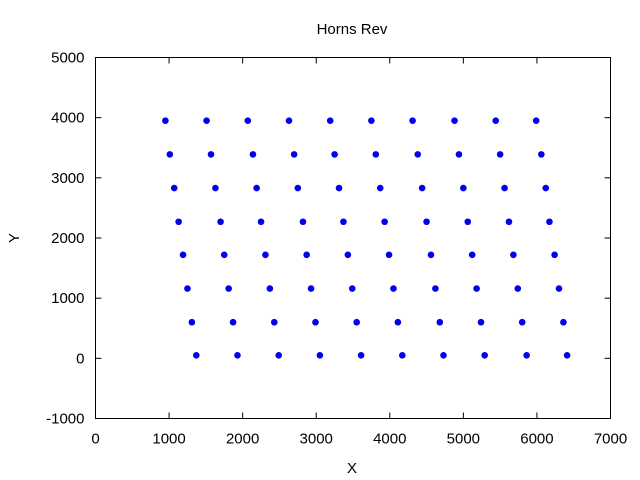  Describe the element at coordinates (242, 439) in the screenshot. I see `x-tick-label: 2000` at that location.